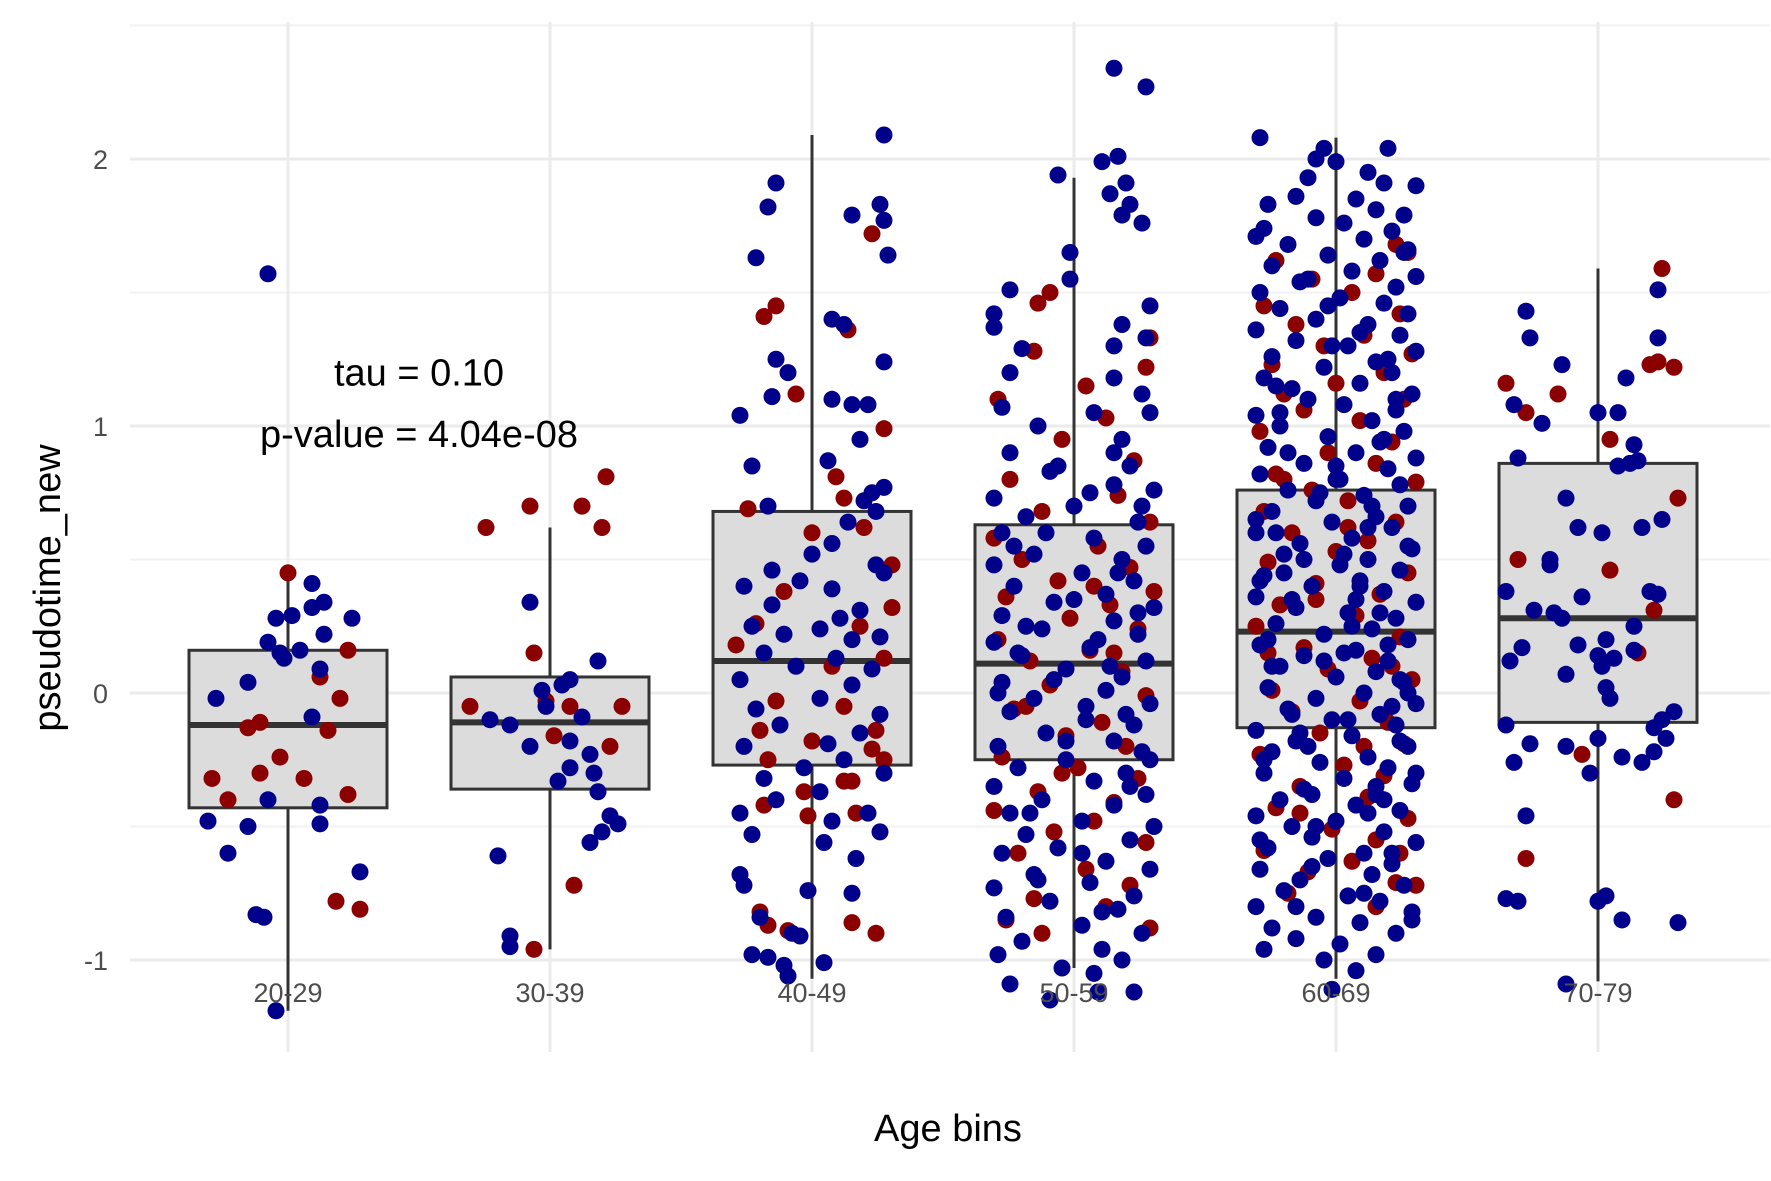 This screenshot has height=1181, width=1771. Describe the element at coordinates (549, 993) in the screenshot. I see `x-tick-label: 30-39` at that location.